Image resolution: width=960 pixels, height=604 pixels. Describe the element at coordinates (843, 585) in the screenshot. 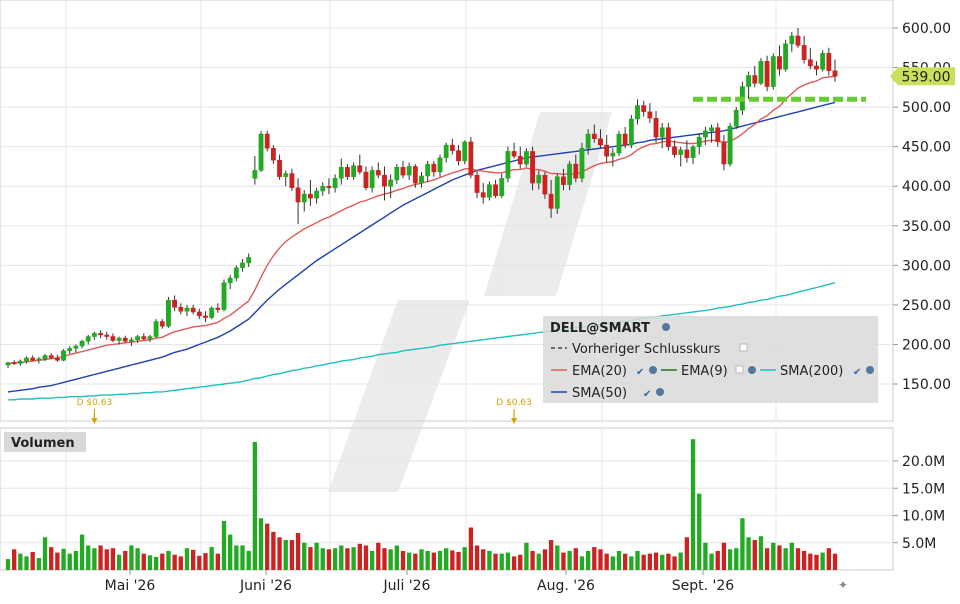

I see `scroll-handle-icon: ✦` at that location.